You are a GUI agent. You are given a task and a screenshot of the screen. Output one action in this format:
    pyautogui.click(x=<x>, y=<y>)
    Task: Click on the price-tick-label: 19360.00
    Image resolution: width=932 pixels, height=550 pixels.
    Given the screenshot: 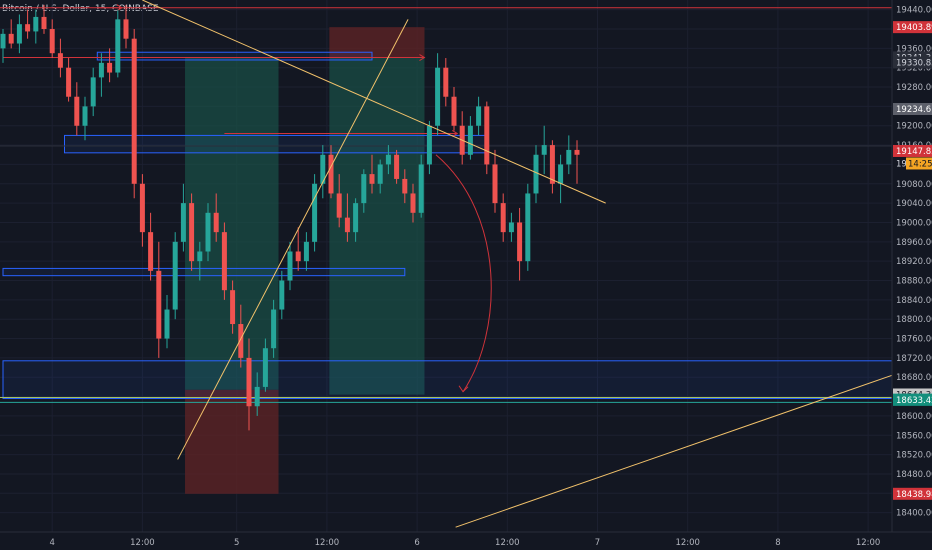 What is the action you would take?
    pyautogui.click(x=914, y=49)
    